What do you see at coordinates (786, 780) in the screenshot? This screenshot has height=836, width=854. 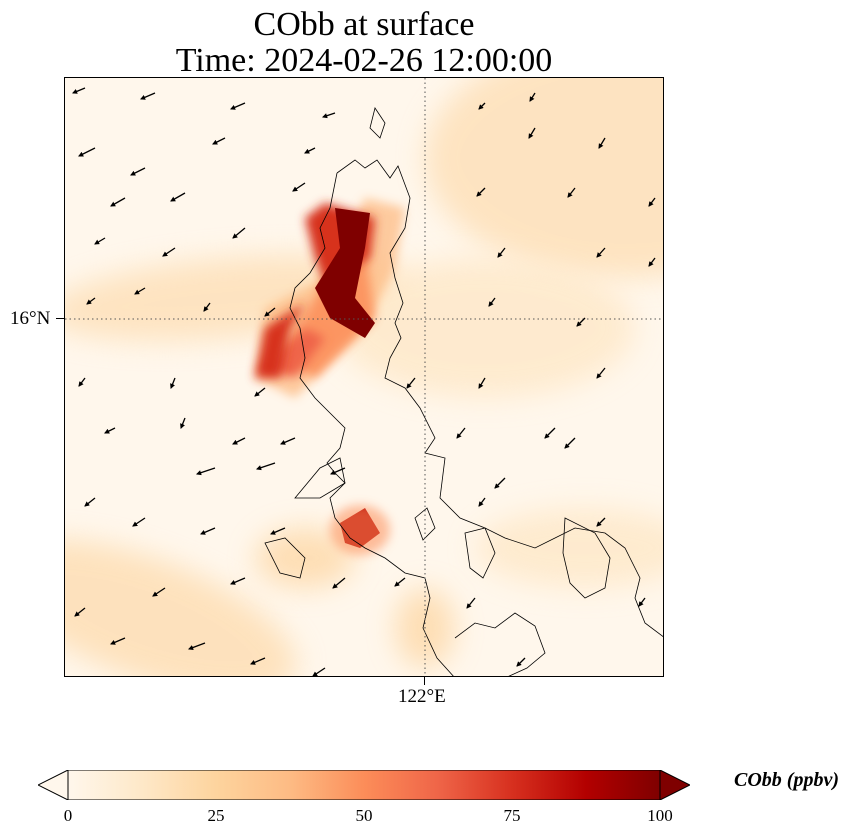 I see `colorbar-label: CObb (ppbv)` at bounding box center [786, 780].